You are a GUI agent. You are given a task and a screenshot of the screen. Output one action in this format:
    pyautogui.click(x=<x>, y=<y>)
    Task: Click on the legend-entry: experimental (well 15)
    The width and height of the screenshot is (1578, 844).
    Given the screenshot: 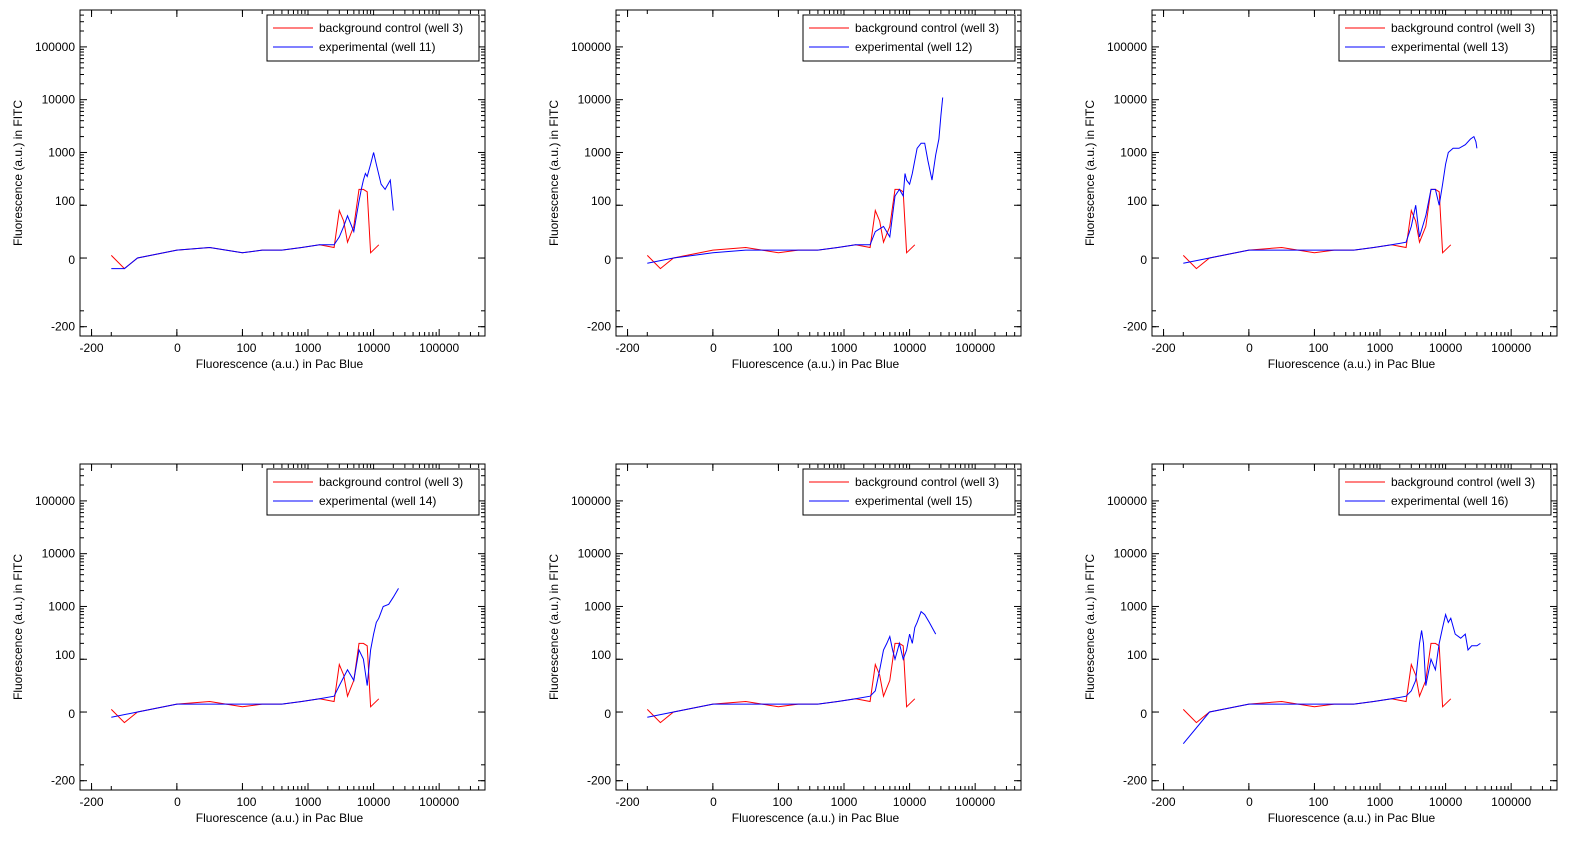 What is the action you would take?
    pyautogui.click(x=913, y=501)
    